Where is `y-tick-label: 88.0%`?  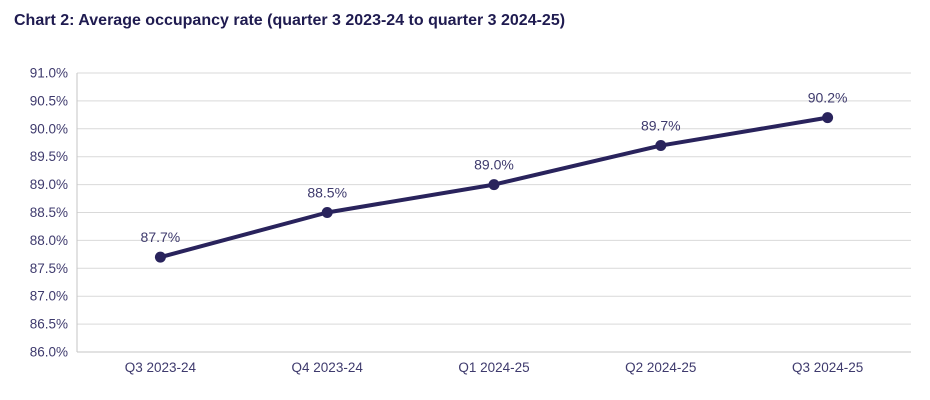
y-tick-label: 88.0% is located at coordinates (49, 240).